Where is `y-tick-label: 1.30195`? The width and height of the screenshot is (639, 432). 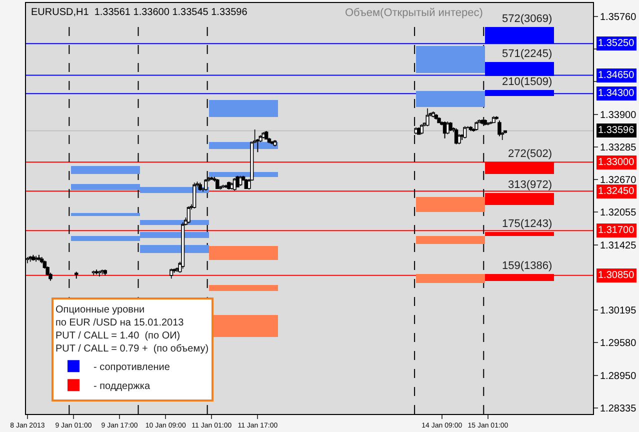 y-tick-label: 1.30195 is located at coordinates (618, 310).